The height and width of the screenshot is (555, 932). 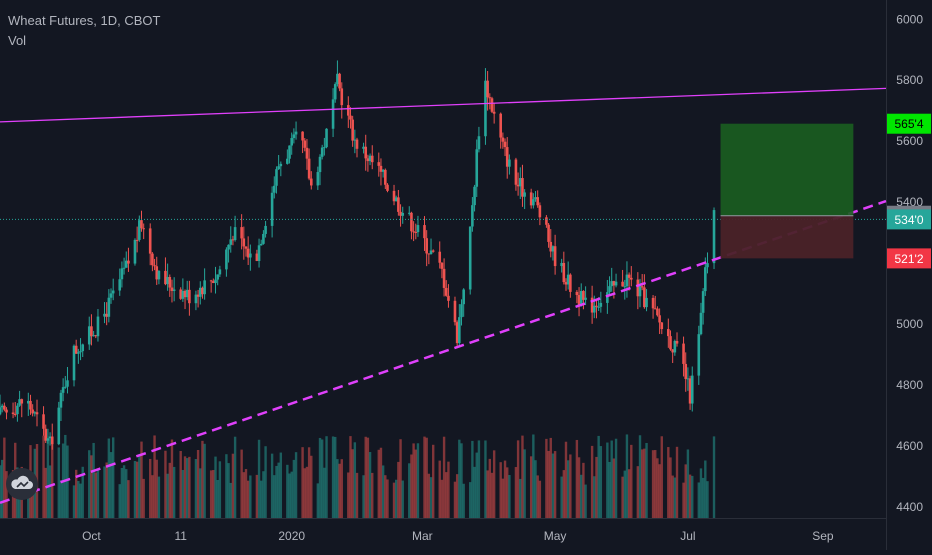 What do you see at coordinates (909, 324) in the screenshot?
I see `y-tick-label: 5000` at bounding box center [909, 324].